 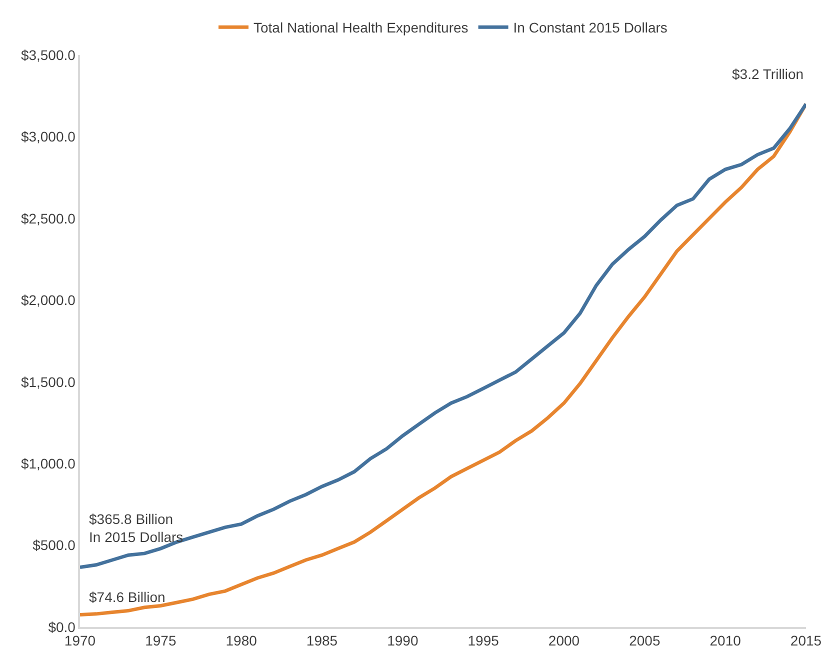 I want to click on x-tick-label: 1985, so click(x=322, y=640).